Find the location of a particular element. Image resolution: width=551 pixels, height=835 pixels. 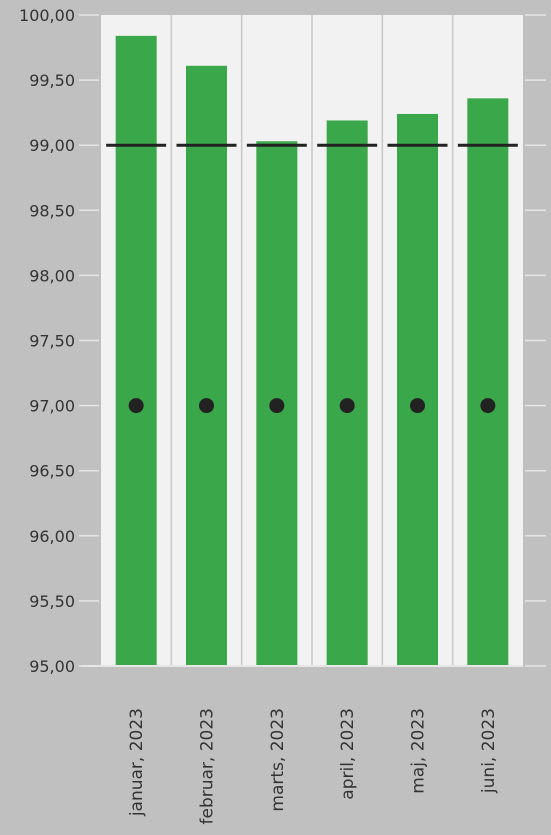

y-tick-label: 98,00 is located at coordinates (52, 275).